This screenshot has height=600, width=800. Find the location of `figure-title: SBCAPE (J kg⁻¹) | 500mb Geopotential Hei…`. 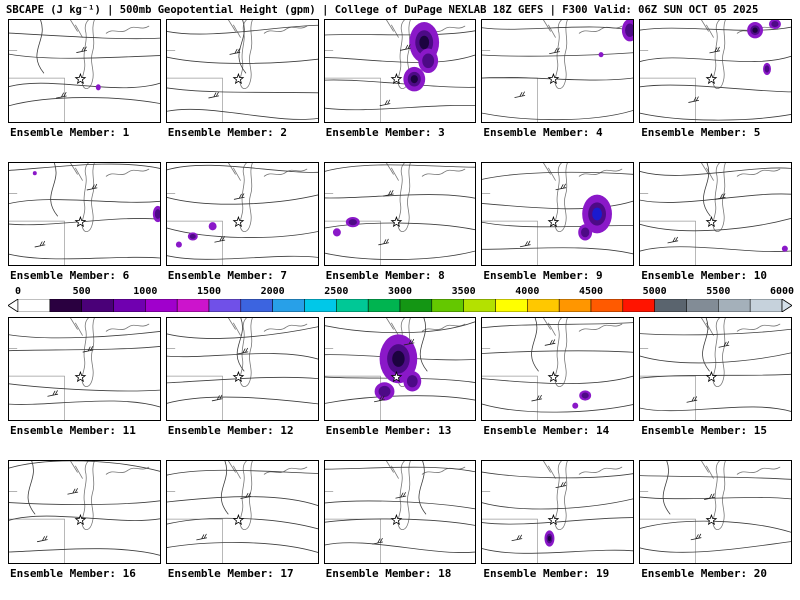

figure-title: SBCAPE (J kg⁻¹) | 500mb Geopotential Hei… is located at coordinates (382, 10).